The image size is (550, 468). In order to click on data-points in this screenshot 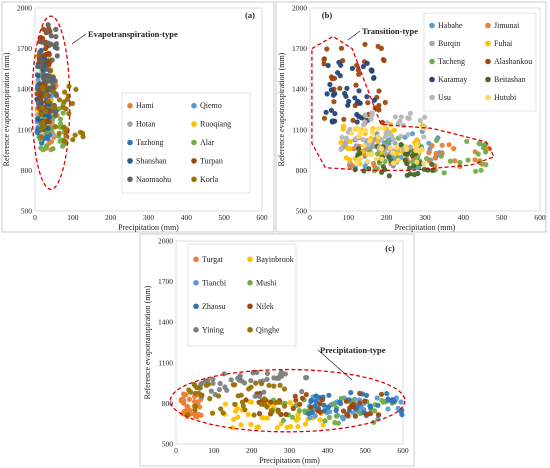, I will do `click(291, 400)`.